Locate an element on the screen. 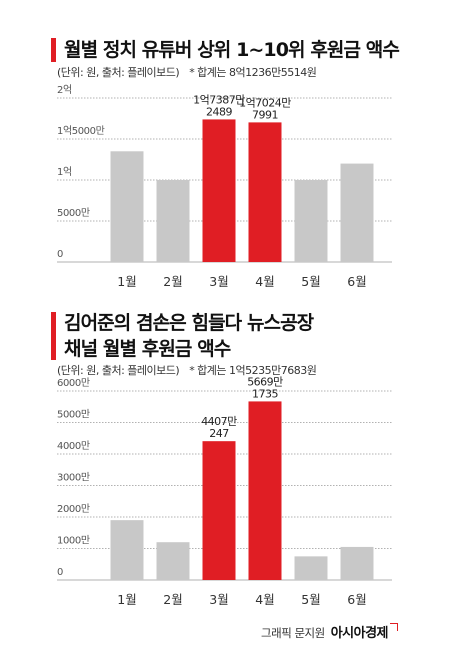 The image size is (450, 651). brand-mark-icon is located at coordinates (394, 627).